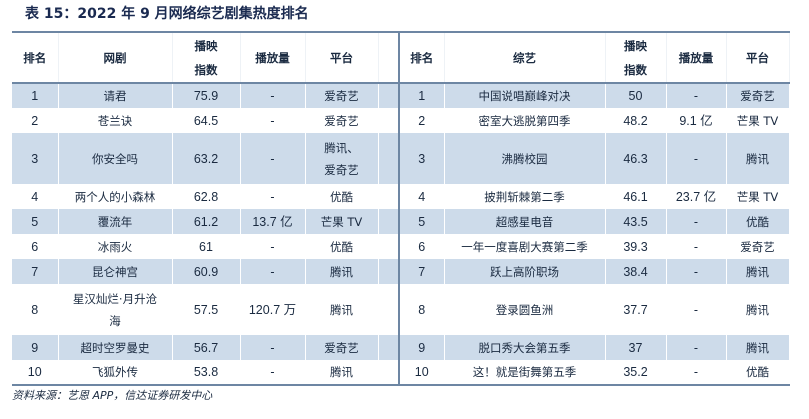 The image size is (809, 419). Describe the element at coordinates (525, 120) in the screenshot. I see `cell-title: 密室大逃脱第四季` at that location.